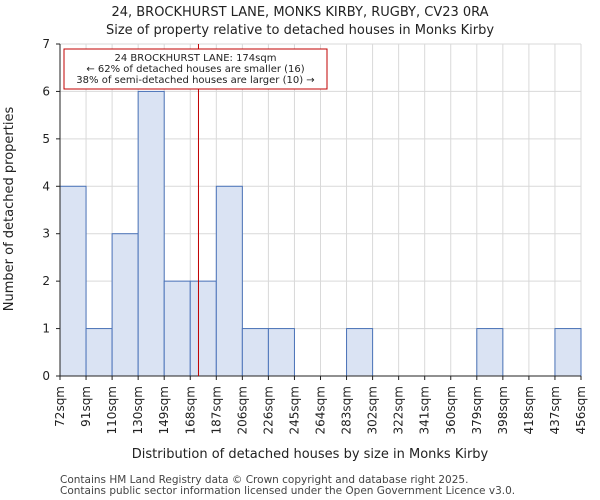 The height and width of the screenshot is (500, 600). What do you see at coordinates (399, 410) in the screenshot?
I see `x-tick-label: 322sqm` at bounding box center [399, 410].